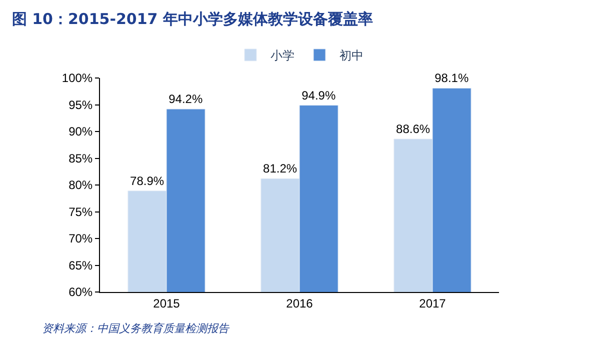 This screenshot has width=594, height=342. What do you see at coordinates (80, 292) in the screenshot?
I see `y-tick-label: 60%` at bounding box center [80, 292].